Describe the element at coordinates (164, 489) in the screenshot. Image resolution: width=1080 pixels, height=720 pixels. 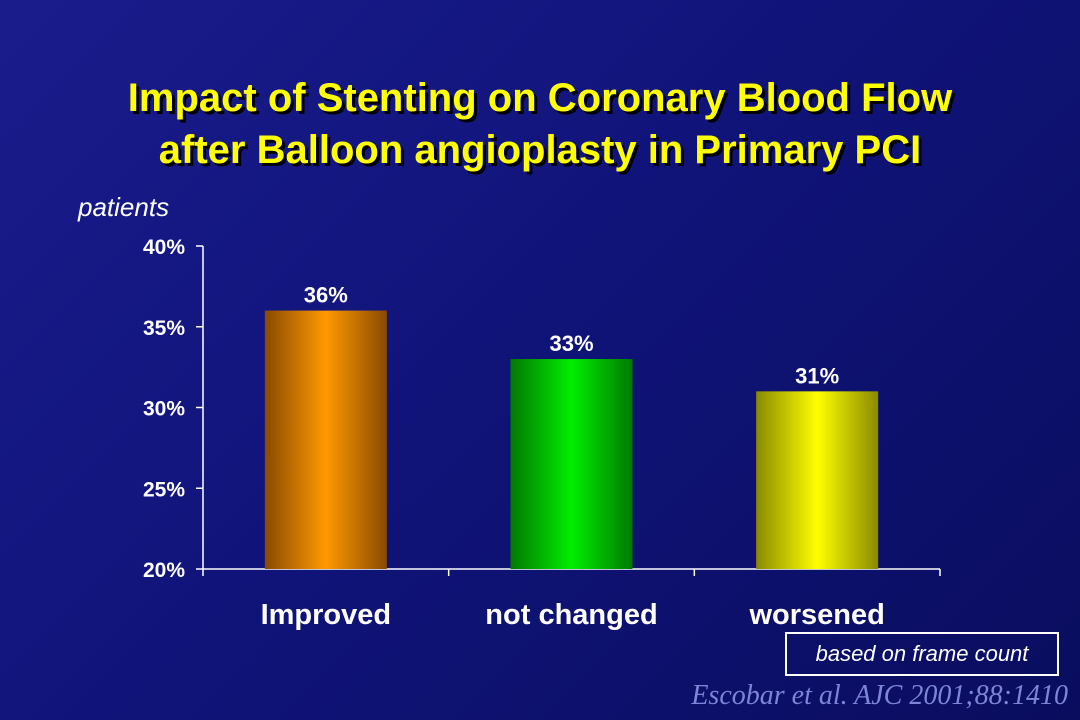
I see `y-tick-label: 25%` at that location.